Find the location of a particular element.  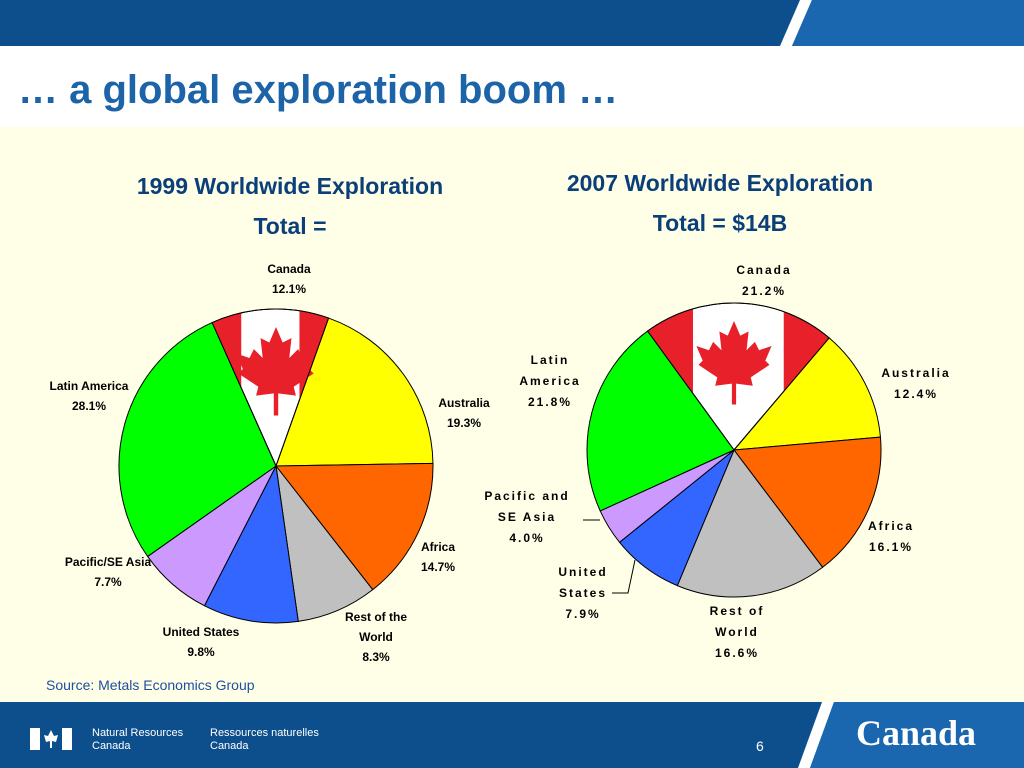

pie1-label-latin-america-line2: 28.1% is located at coordinates (89, 406).